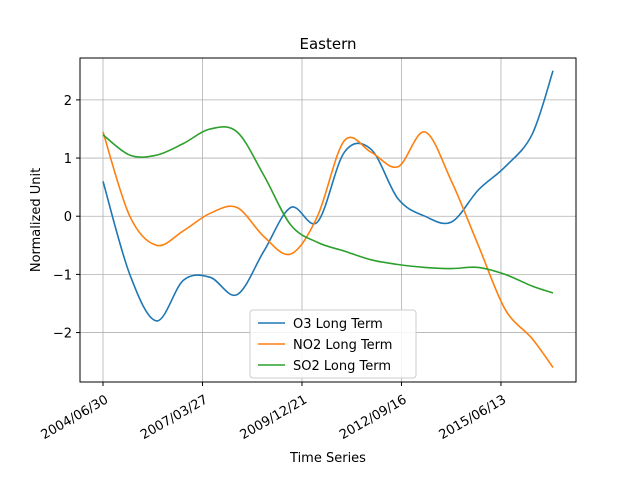 The height and width of the screenshot is (480, 640). I want to click on legend-label-o3-long-term: O3 Long Term, so click(338, 324).